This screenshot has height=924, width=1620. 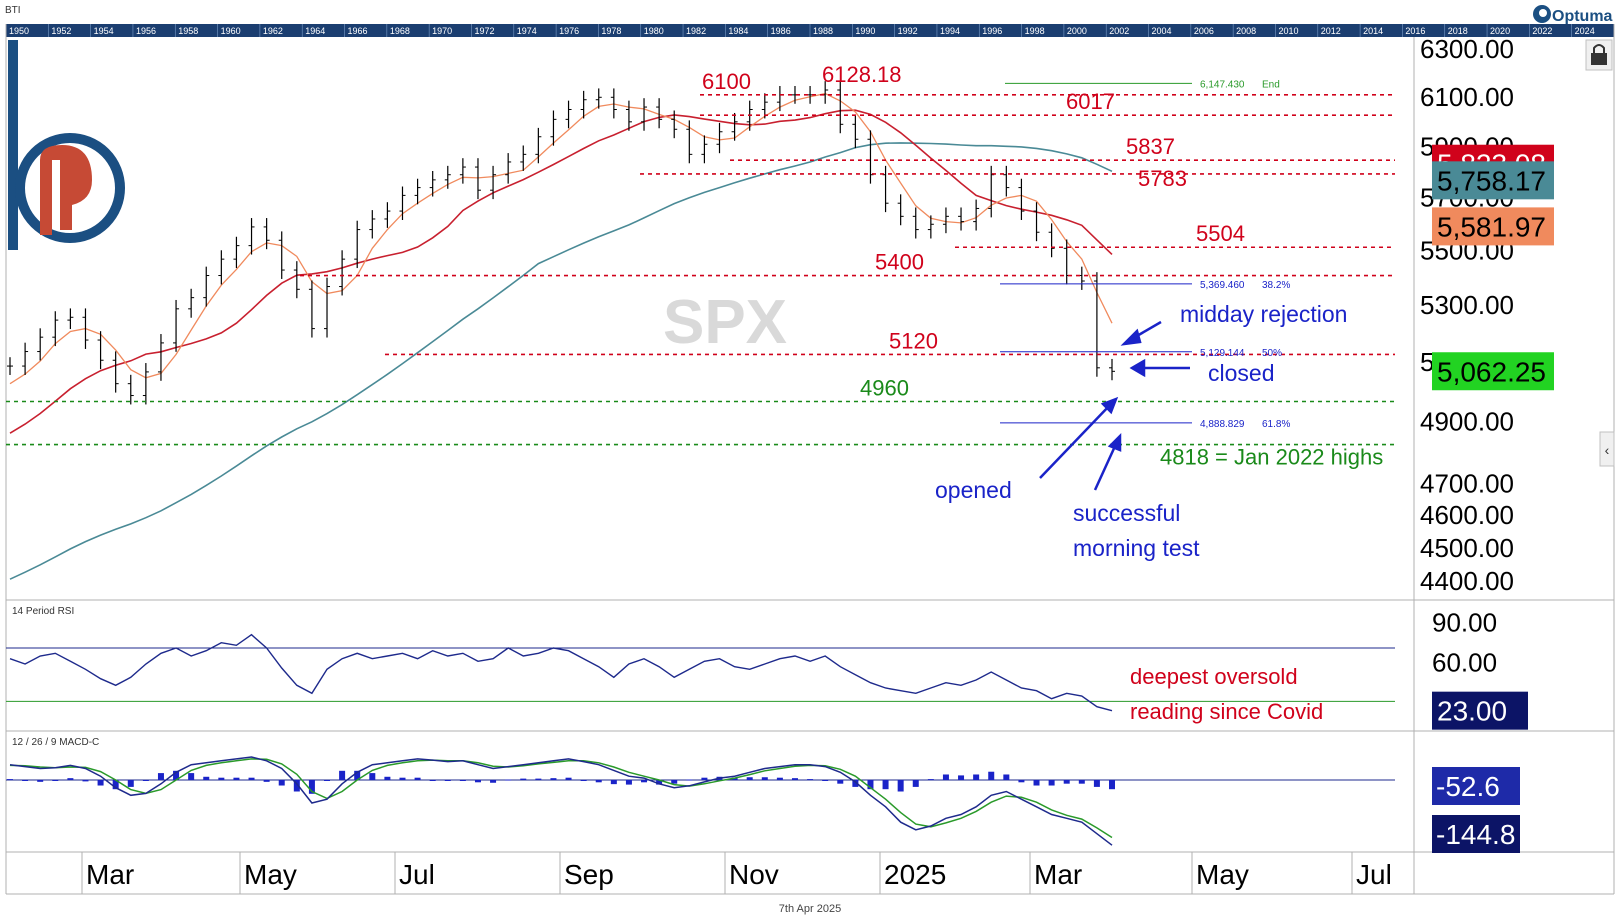 I want to click on annotation-text: midday rejection, so click(x=1263, y=314).